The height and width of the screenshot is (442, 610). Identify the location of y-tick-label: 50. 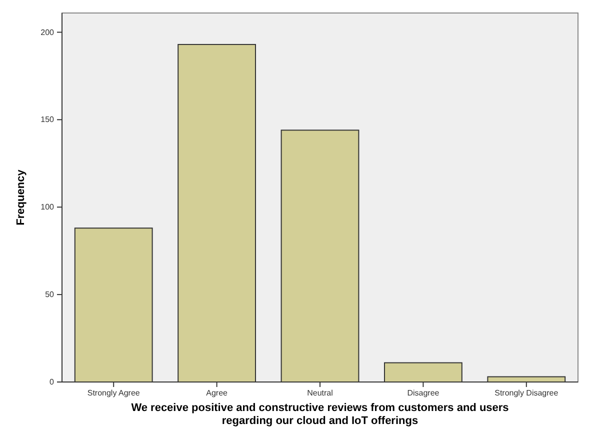
(50, 295).